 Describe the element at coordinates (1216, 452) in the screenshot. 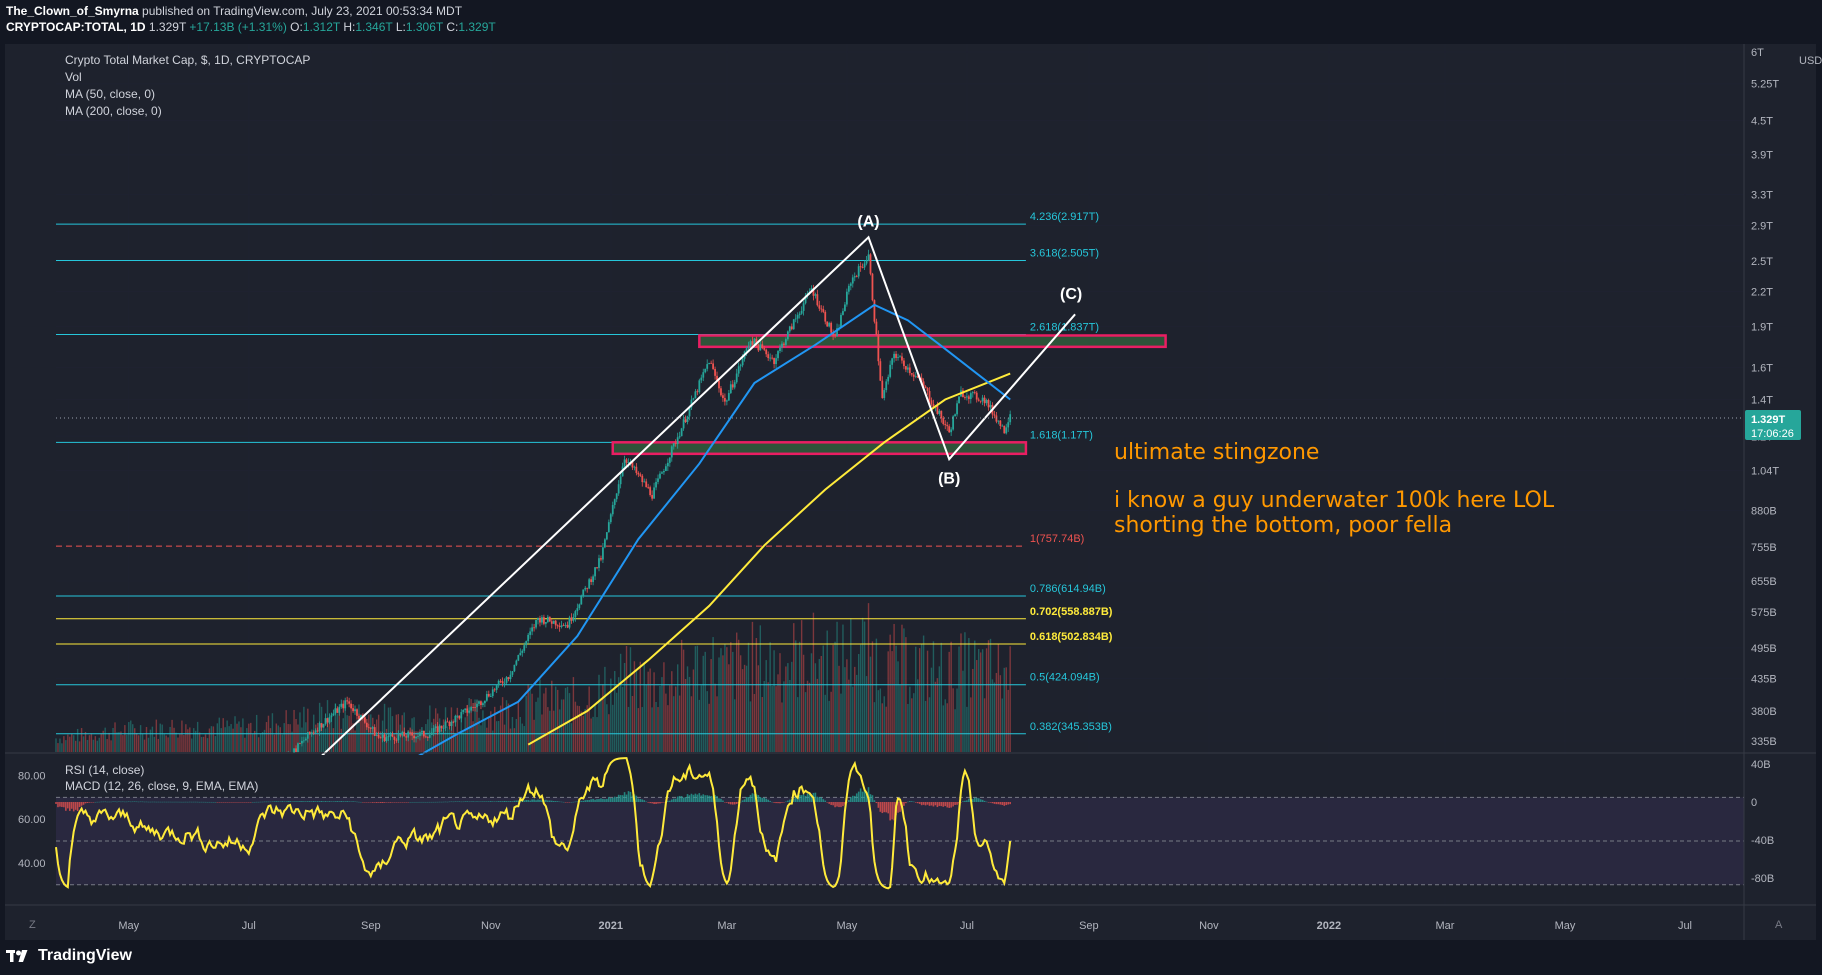

I see `zone-note-text: ultimate stingzone` at that location.